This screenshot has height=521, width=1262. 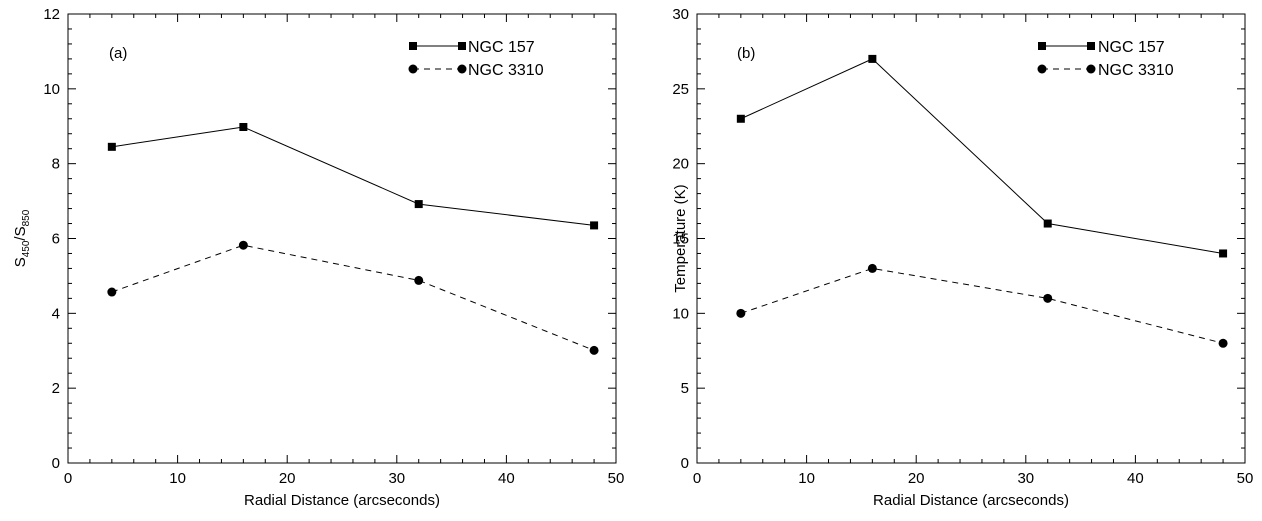 I want to click on panel-b-x-tick-label: 50, so click(x=1245, y=478).